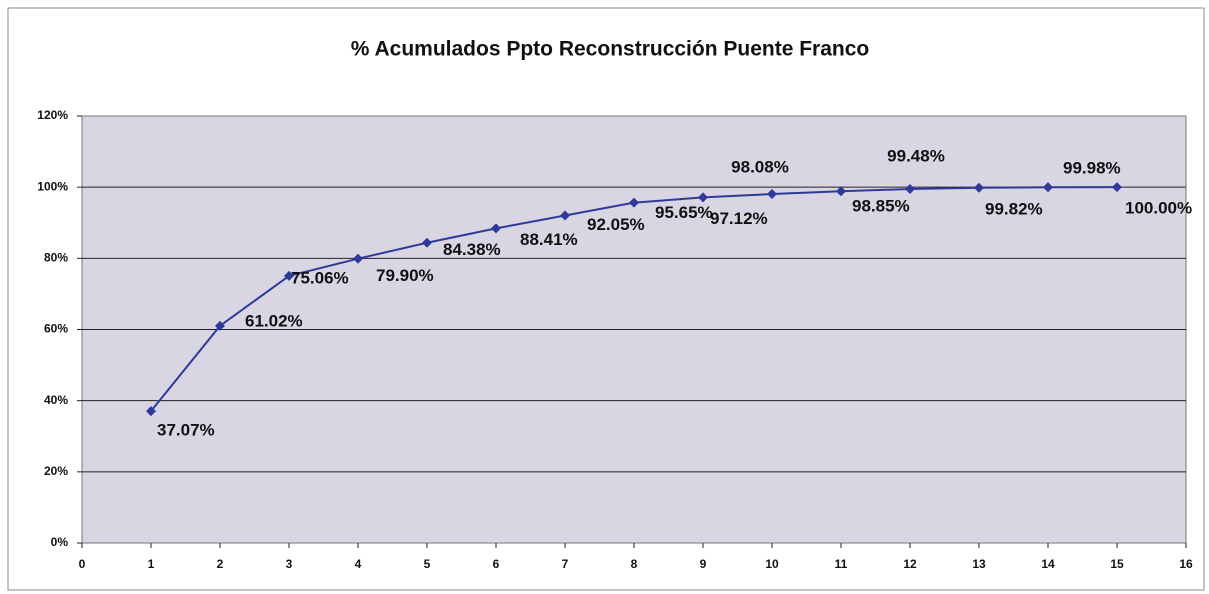 This screenshot has height=594, width=1209. What do you see at coordinates (60, 542) in the screenshot?
I see `y-tick-label: 0%` at bounding box center [60, 542].